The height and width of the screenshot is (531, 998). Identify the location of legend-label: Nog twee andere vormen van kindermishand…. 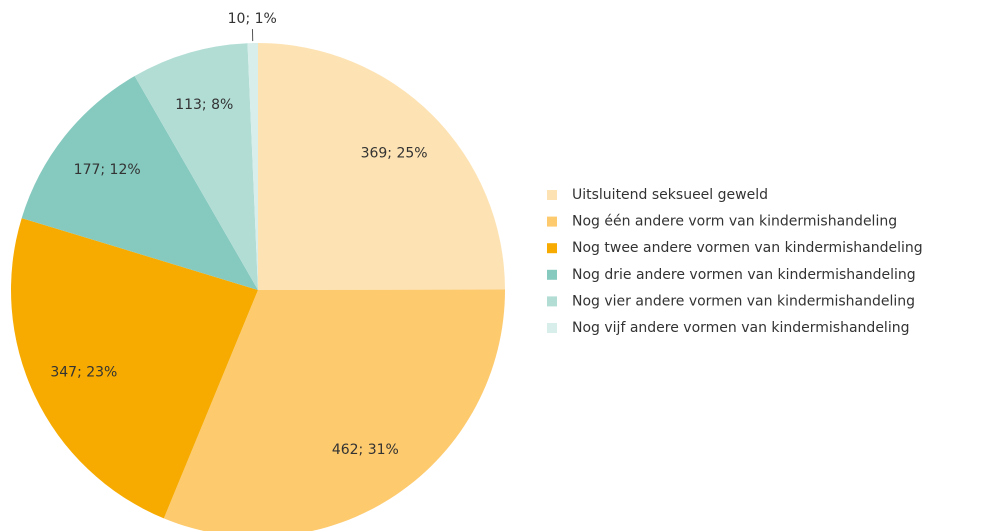
(747, 248).